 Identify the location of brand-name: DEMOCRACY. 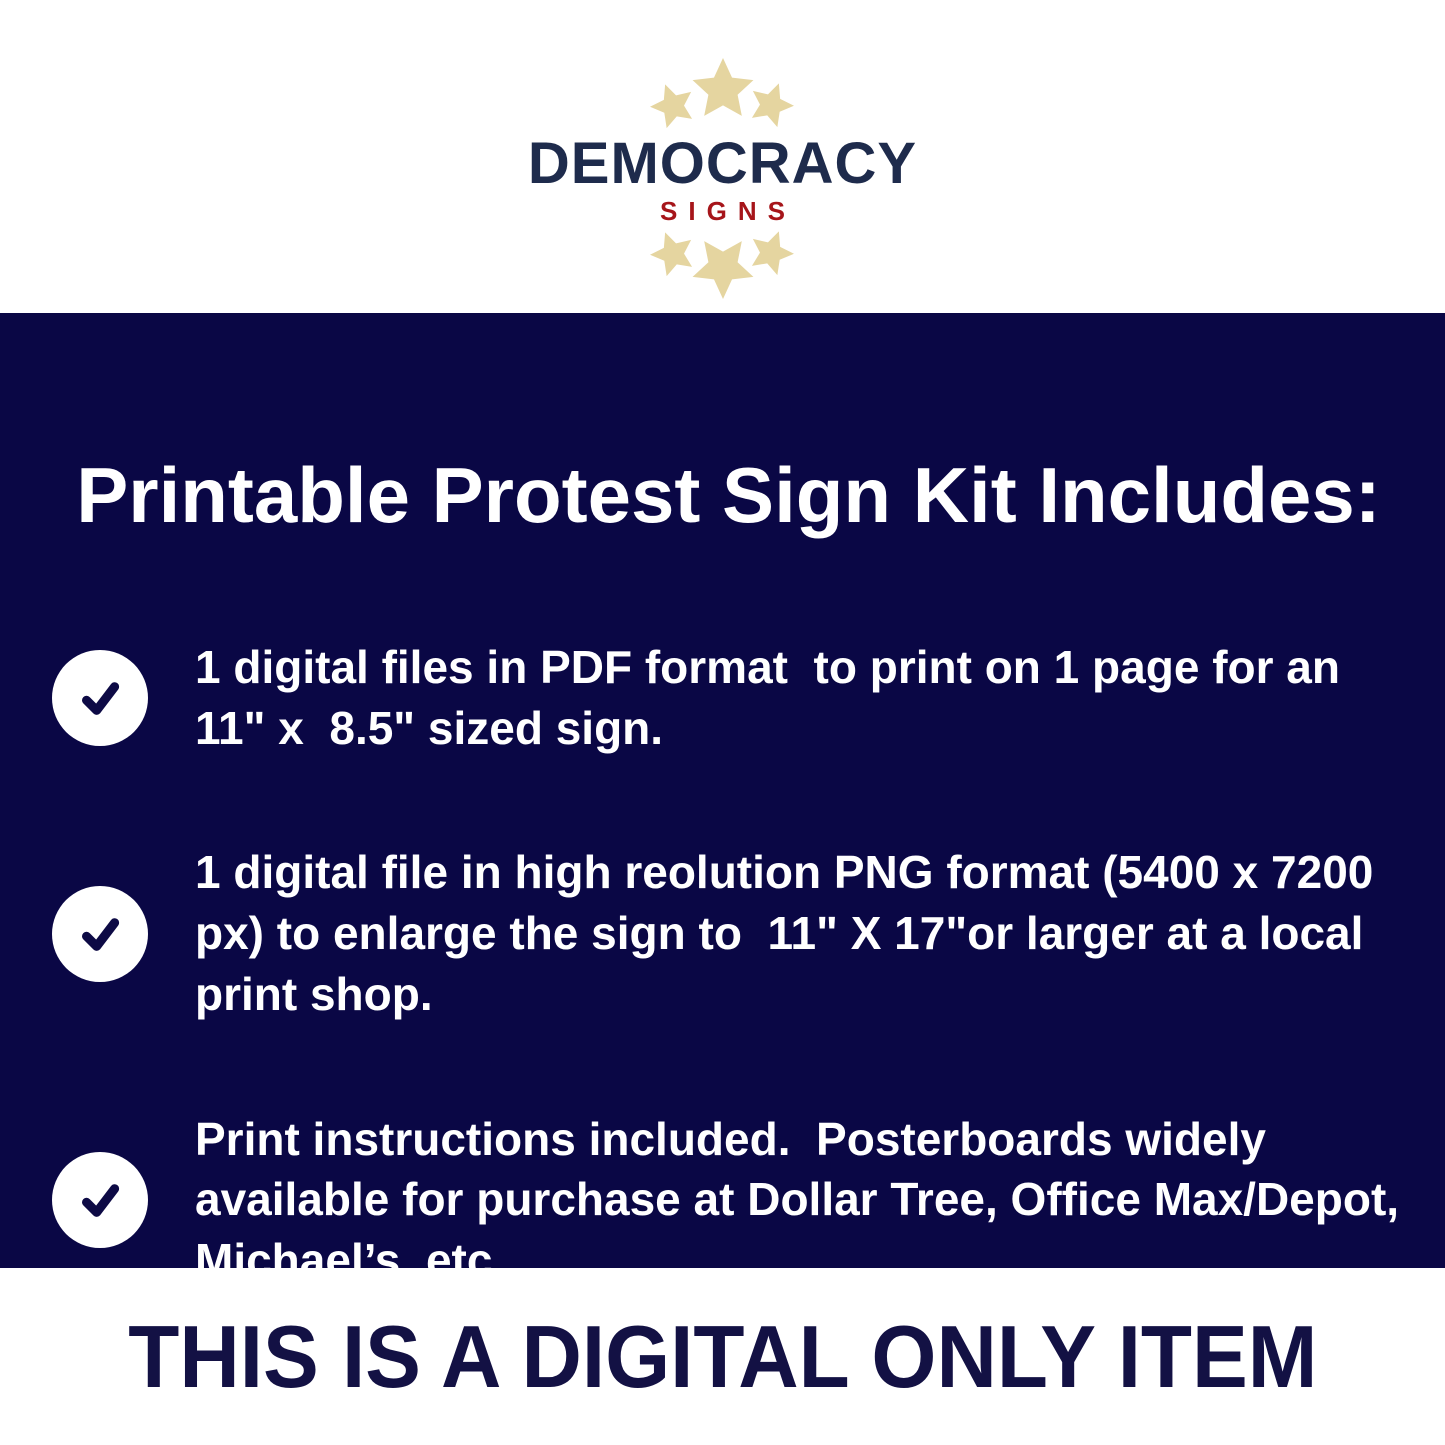
(722, 163).